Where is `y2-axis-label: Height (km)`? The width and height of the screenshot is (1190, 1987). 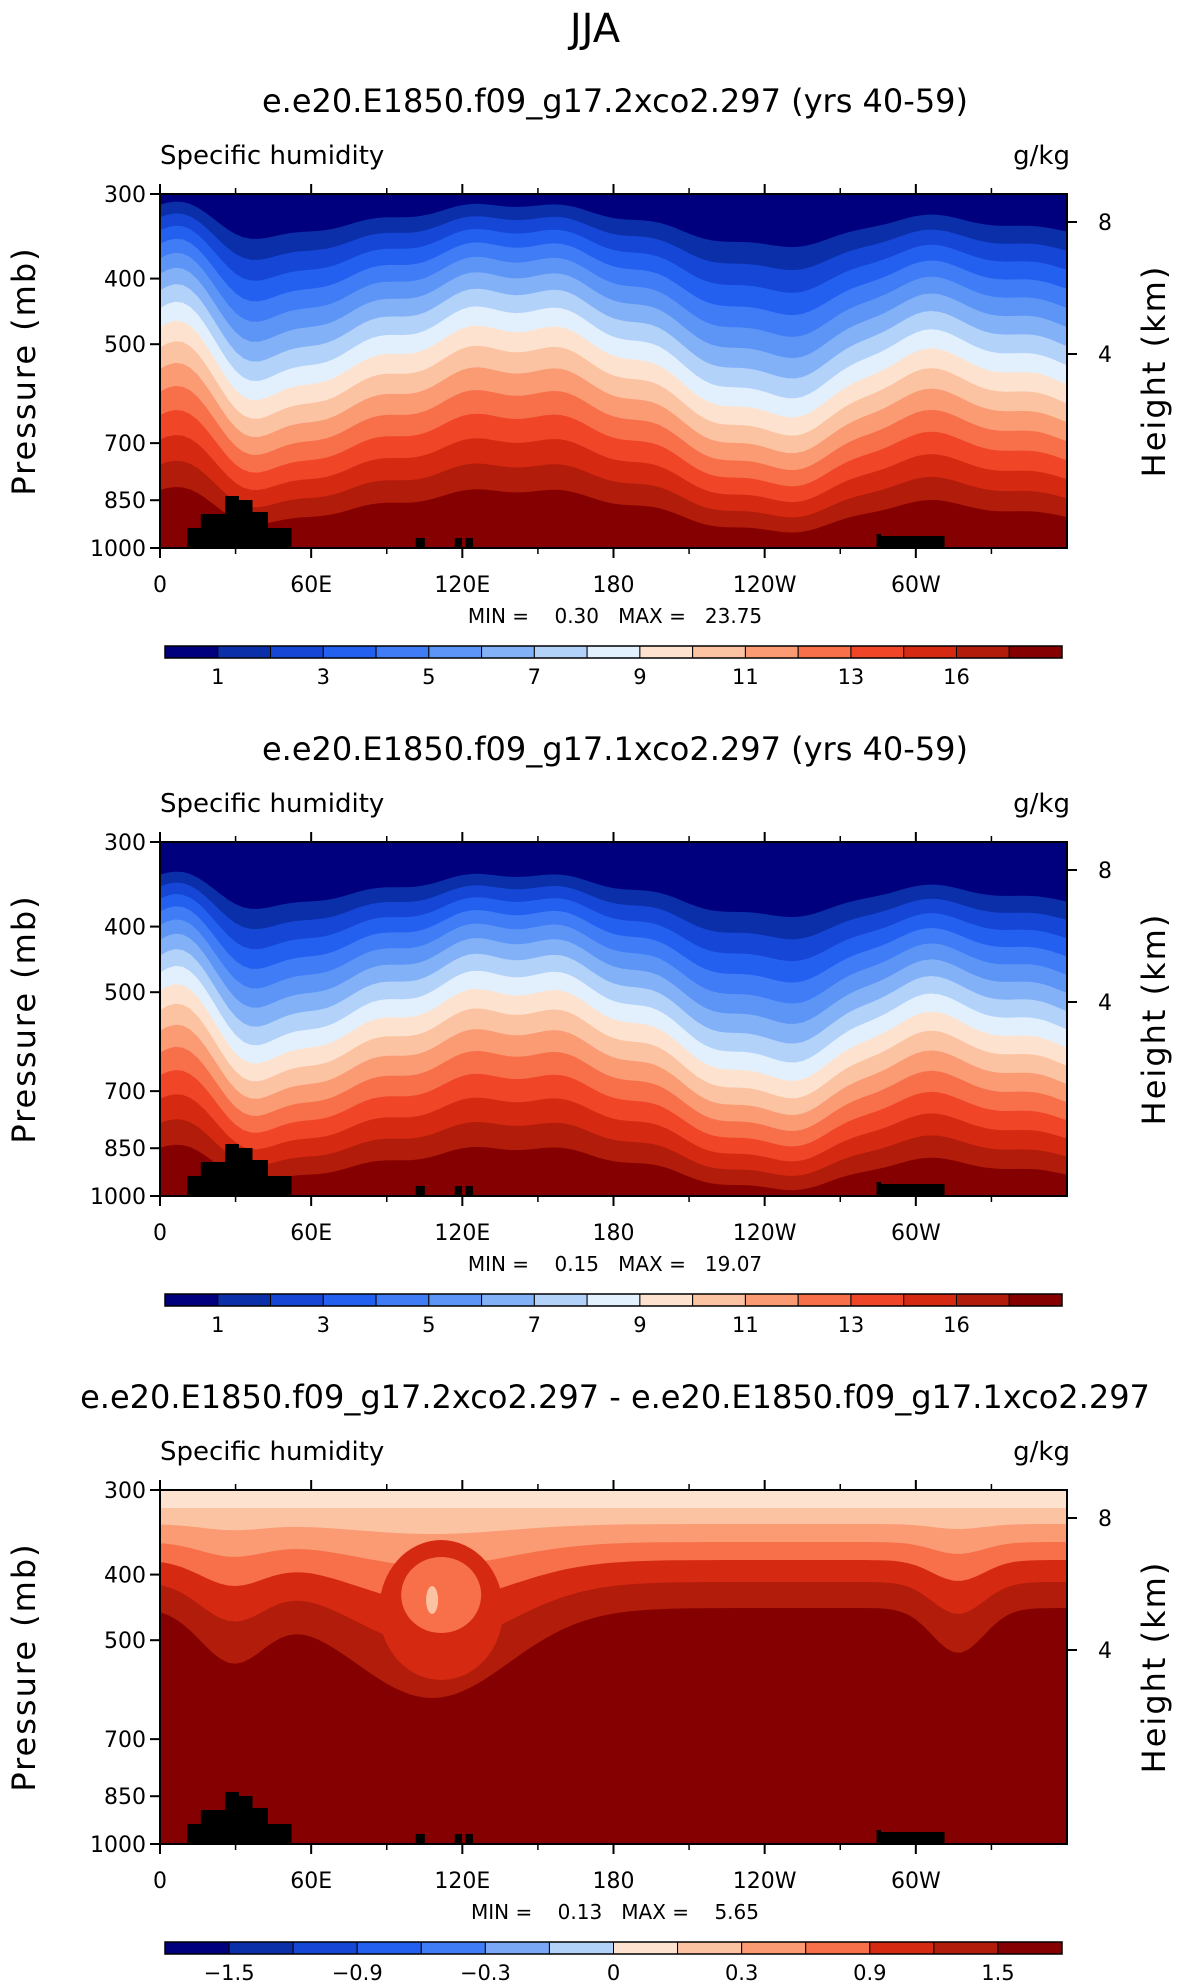
y2-axis-label: Height (km) is located at coordinates (1154, 371).